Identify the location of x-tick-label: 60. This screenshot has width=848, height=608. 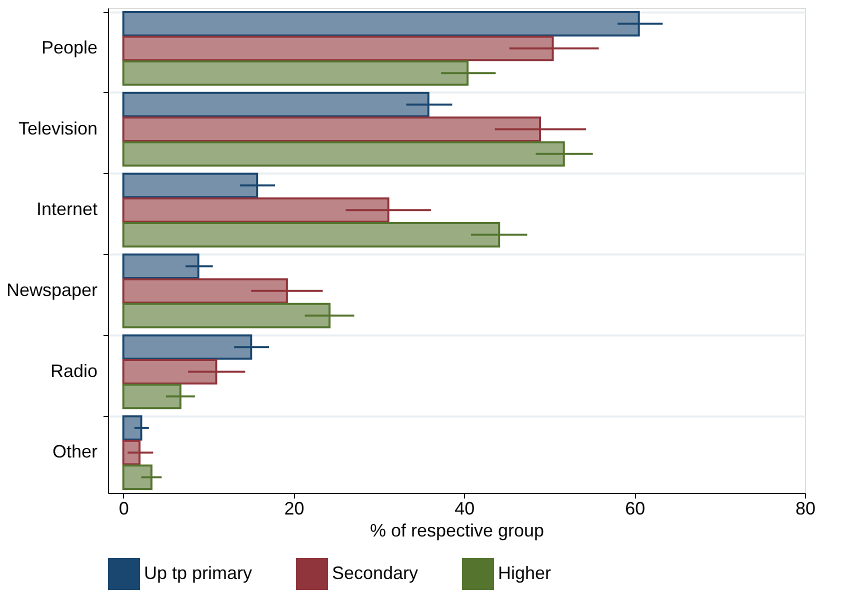
(635, 508).